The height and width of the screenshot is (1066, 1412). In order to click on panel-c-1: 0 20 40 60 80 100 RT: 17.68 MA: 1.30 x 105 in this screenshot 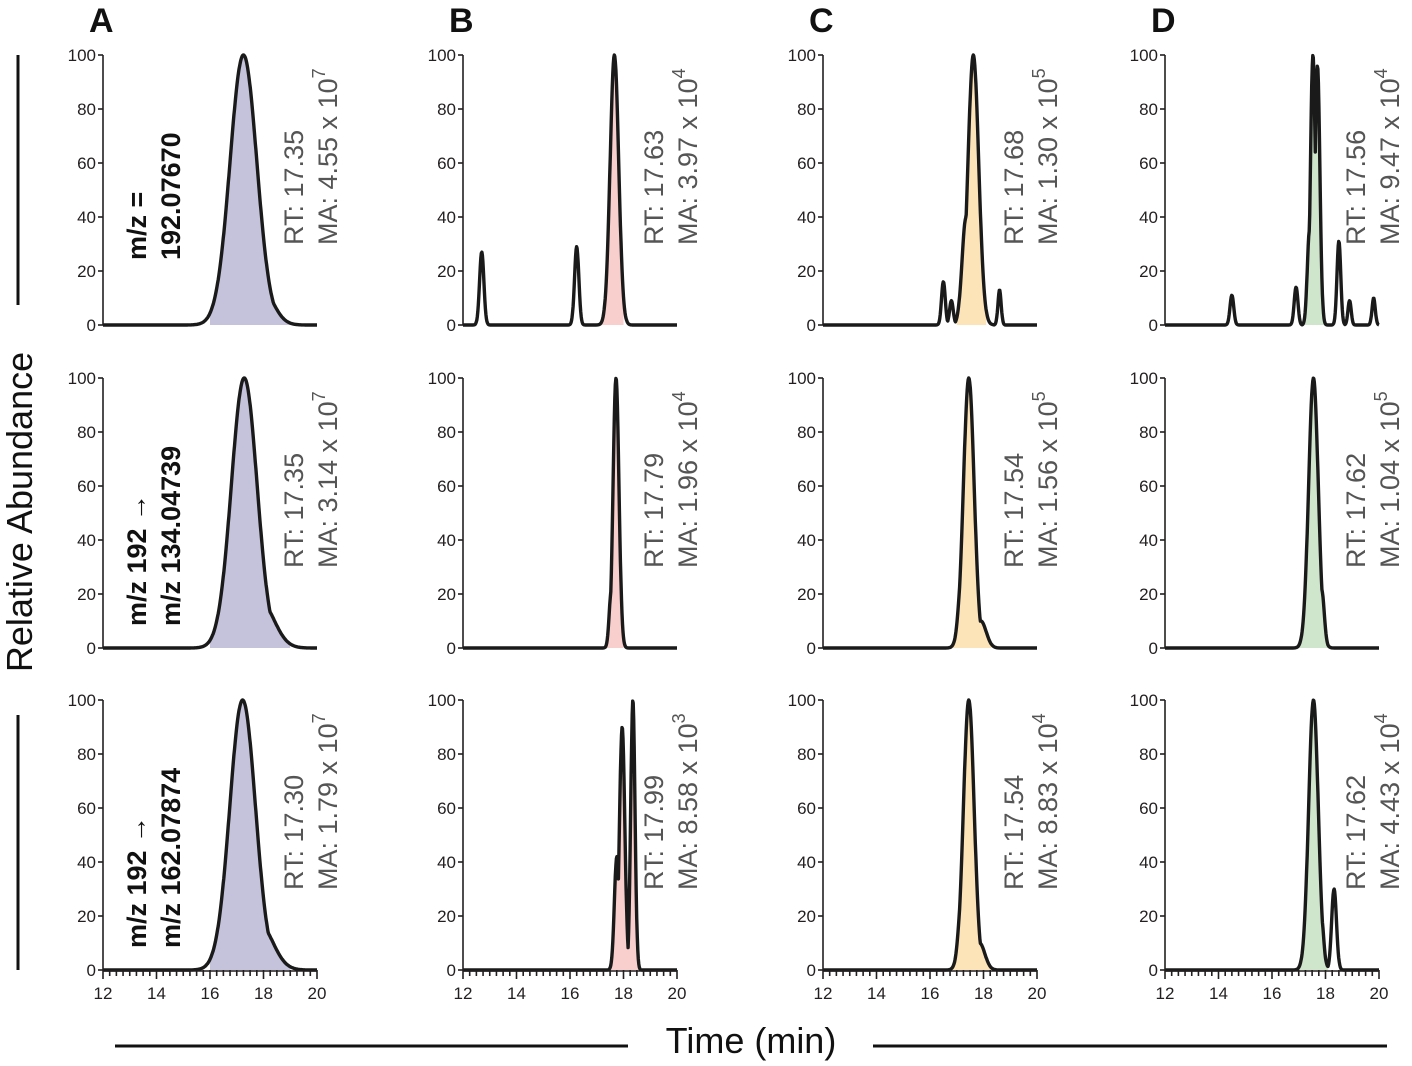, I will do `click(925, 190)`.